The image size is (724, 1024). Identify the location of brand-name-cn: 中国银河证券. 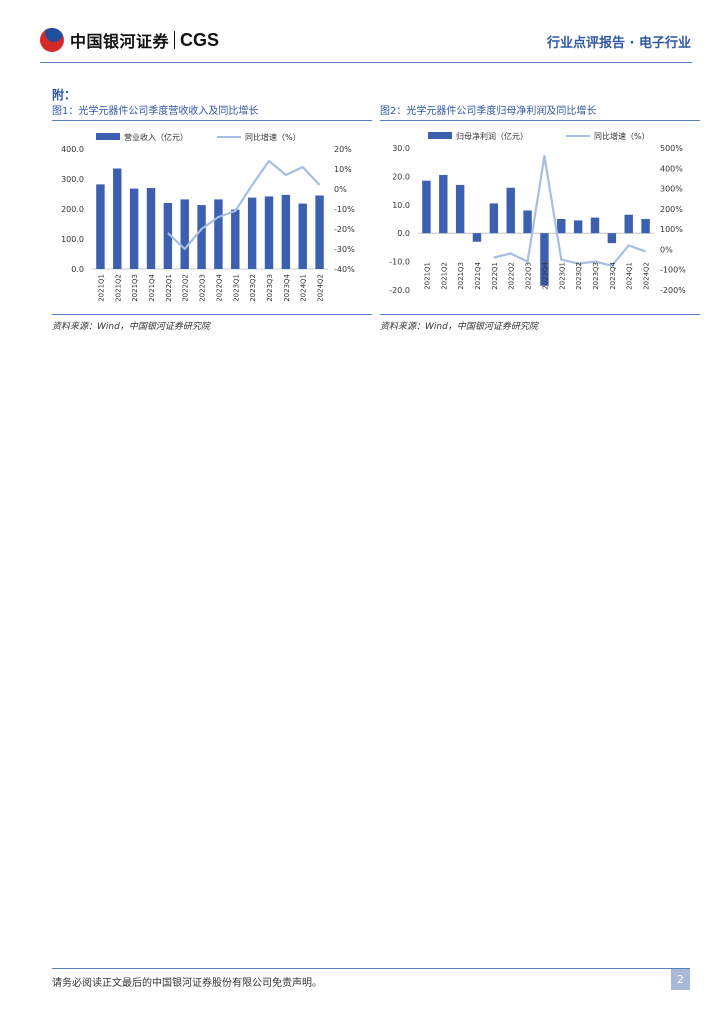
(120, 41).